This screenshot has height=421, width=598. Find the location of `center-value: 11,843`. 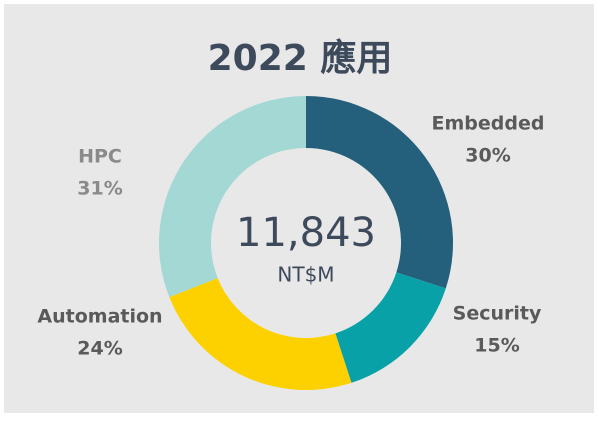

center-value: 11,843 is located at coordinates (306, 233).